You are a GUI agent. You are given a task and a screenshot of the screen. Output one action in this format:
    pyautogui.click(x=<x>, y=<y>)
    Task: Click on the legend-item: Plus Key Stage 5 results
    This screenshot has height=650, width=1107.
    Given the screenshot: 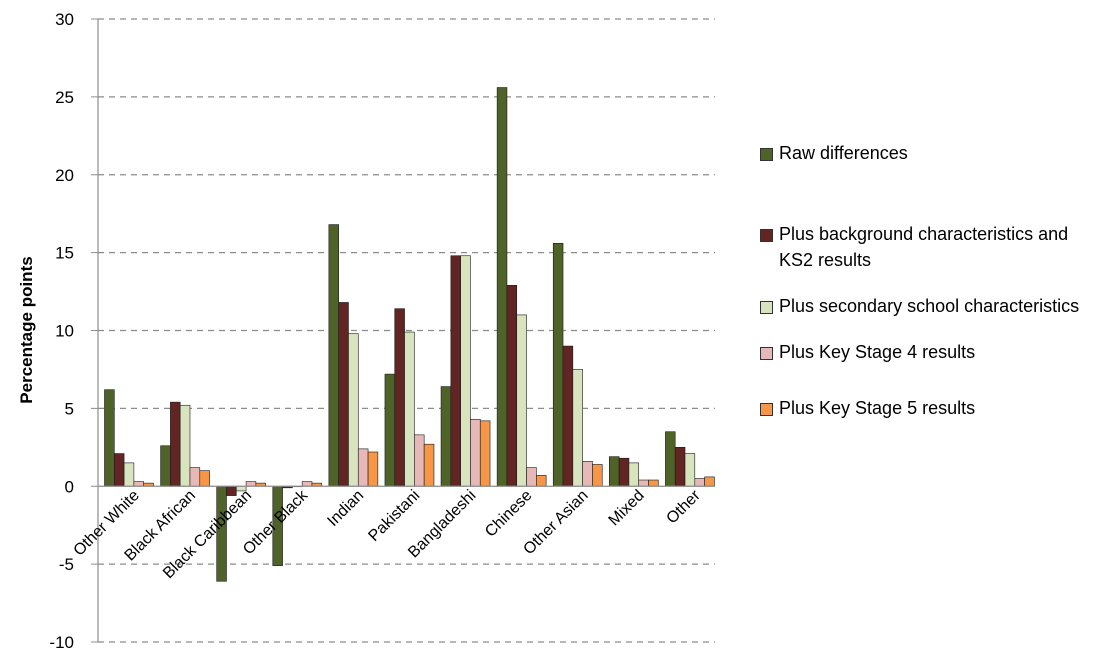 What is the action you would take?
    pyautogui.click(x=932, y=408)
    